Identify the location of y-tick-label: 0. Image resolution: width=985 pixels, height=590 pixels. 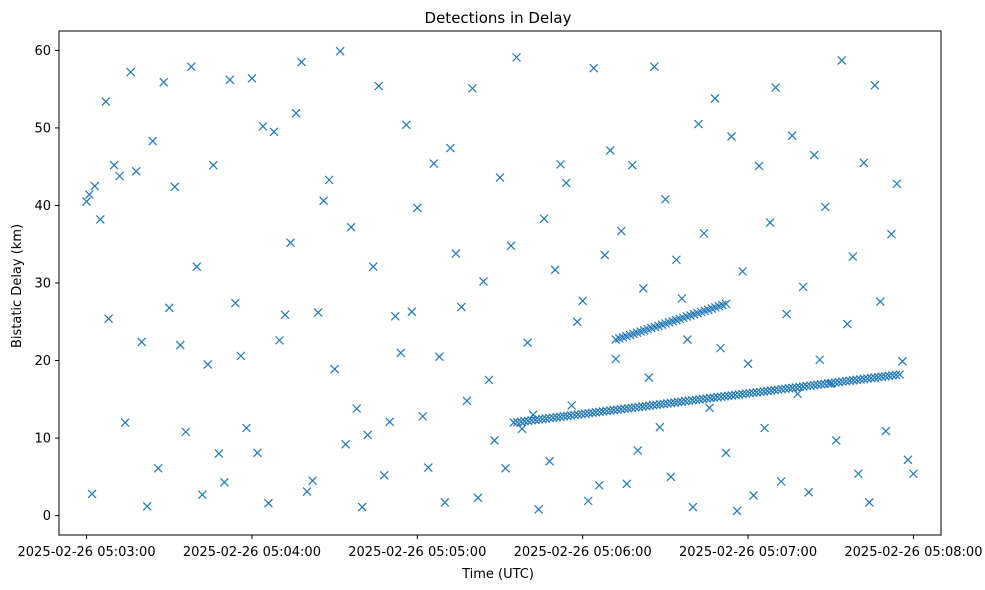
(47, 516).